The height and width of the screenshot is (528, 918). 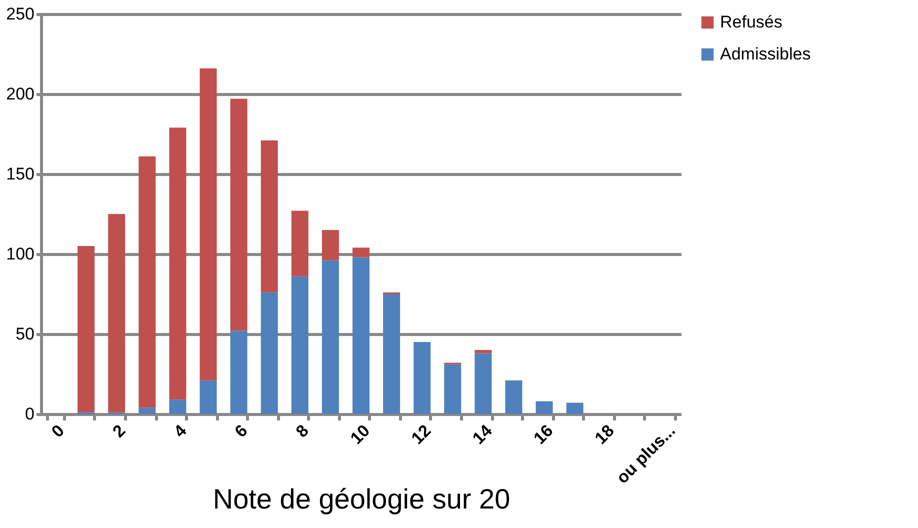 I want to click on y-tick-label: 150, so click(x=20, y=174).